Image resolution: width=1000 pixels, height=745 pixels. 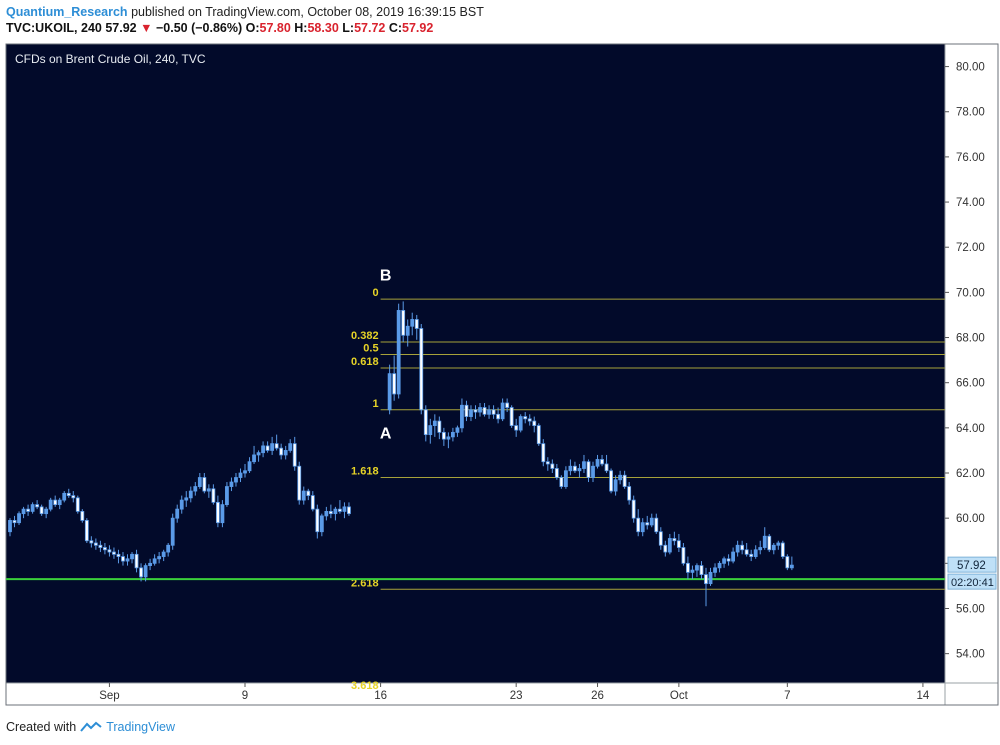 What do you see at coordinates (386, 433) in the screenshot?
I see `fib-point-label: A` at bounding box center [386, 433].